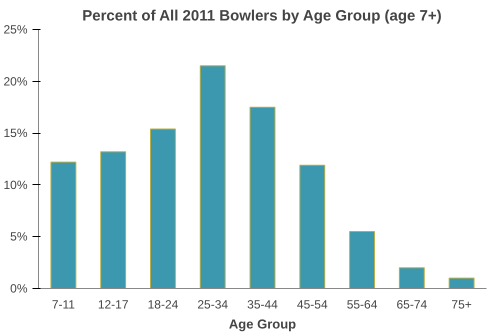 The height and width of the screenshot is (334, 501). What do you see at coordinates (113, 305) in the screenshot?
I see `x-tick-label: 12-17` at bounding box center [113, 305].